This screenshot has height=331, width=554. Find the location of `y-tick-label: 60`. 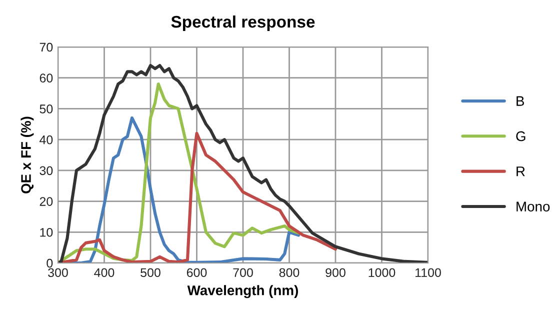

y-tick-label: 60 is located at coordinates (46, 78).